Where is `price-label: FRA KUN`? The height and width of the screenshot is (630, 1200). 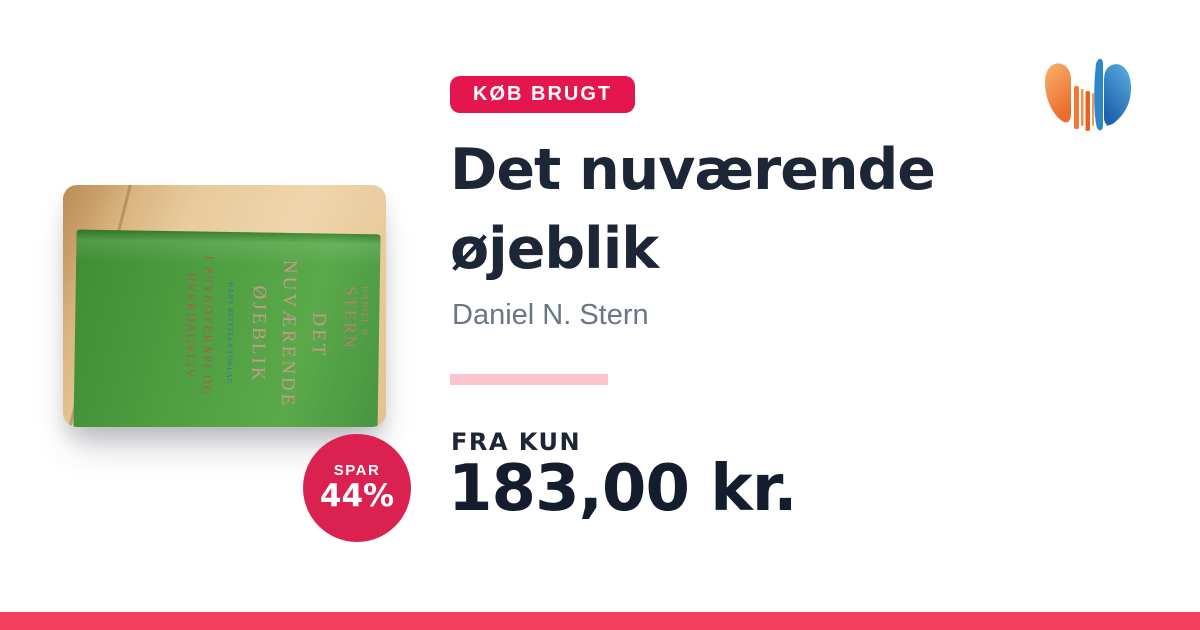
price-label: FRA KUN is located at coordinates (516, 442).